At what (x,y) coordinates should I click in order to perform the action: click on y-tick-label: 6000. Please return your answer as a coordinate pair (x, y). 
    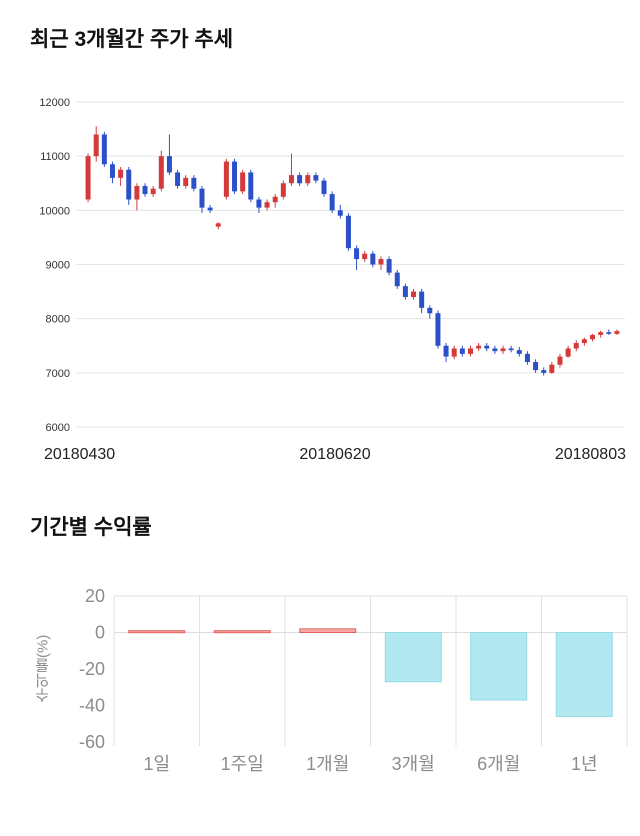
    Looking at the image, I should click on (58, 428).